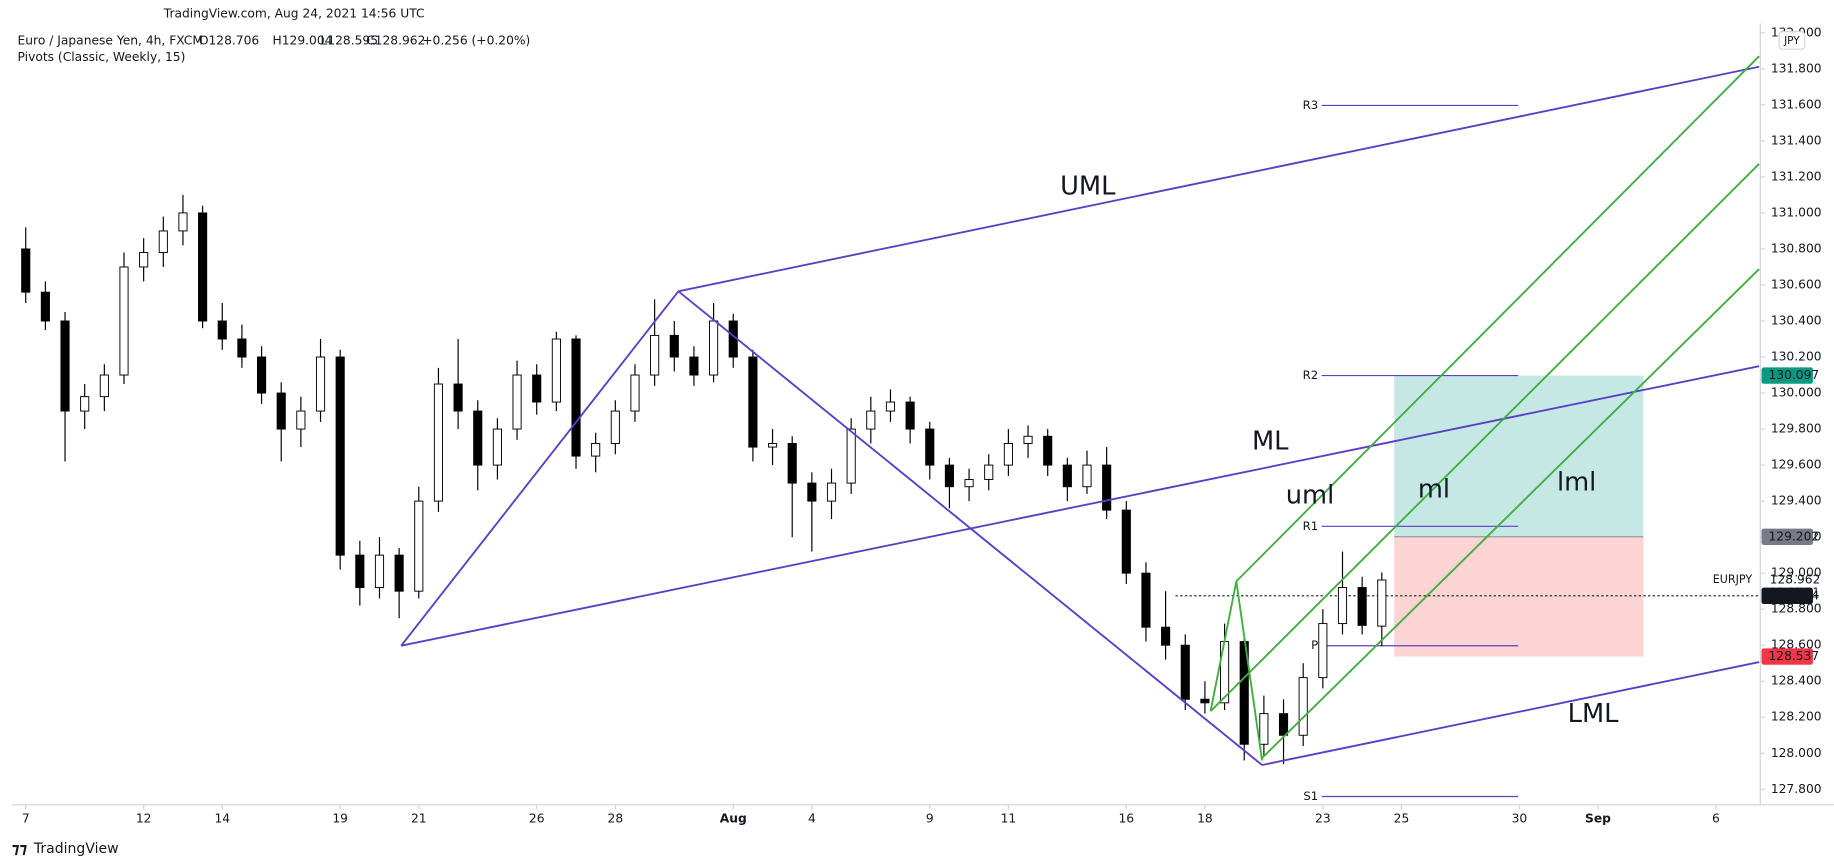 The width and height of the screenshot is (1834, 868). Describe the element at coordinates (1088, 187) in the screenshot. I see `annotation: UML` at that location.